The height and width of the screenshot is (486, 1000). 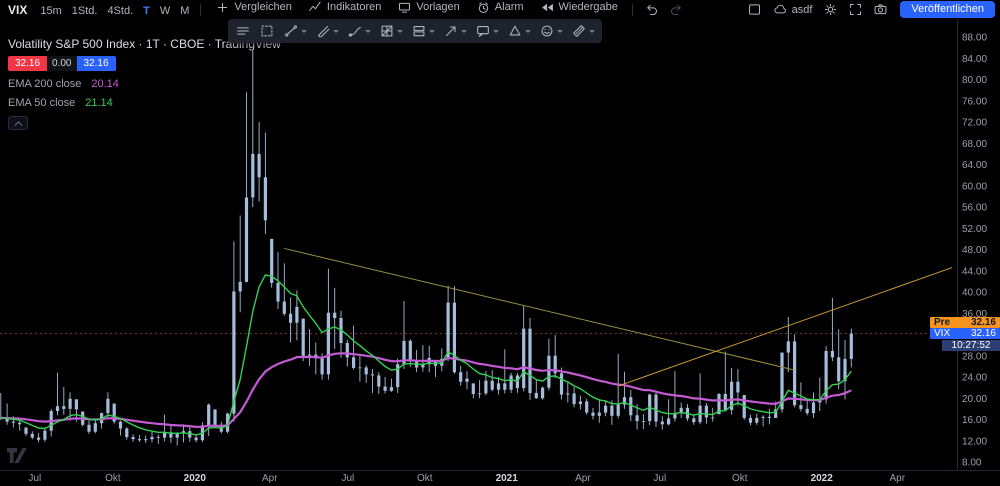 What do you see at coordinates (947, 9) in the screenshot?
I see `publish-button: Veröffentlichen` at bounding box center [947, 9].